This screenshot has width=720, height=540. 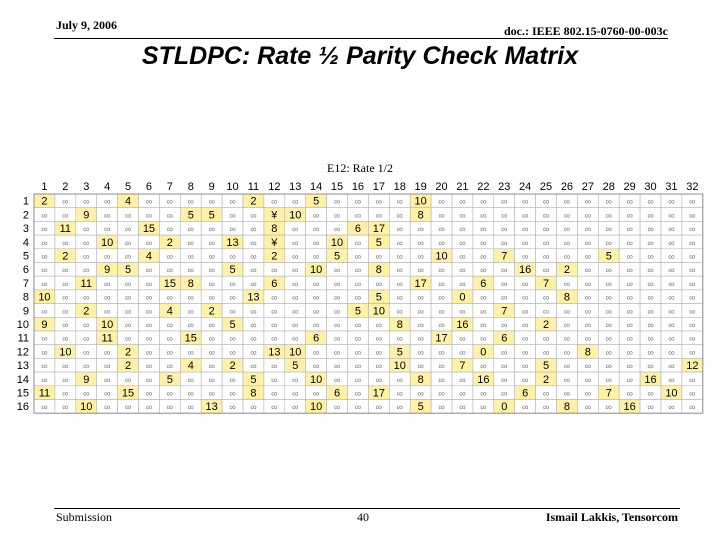 I want to click on column-header-24: 24, so click(x=525, y=187).